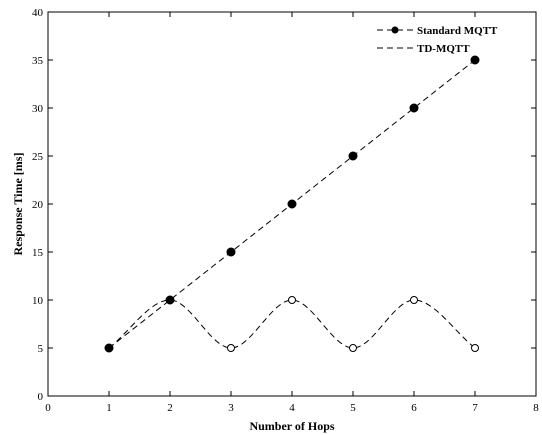 The width and height of the screenshot is (542, 435). What do you see at coordinates (437, 40) in the screenshot?
I see `legend: Standard MQTT TD-MQTT` at bounding box center [437, 40].